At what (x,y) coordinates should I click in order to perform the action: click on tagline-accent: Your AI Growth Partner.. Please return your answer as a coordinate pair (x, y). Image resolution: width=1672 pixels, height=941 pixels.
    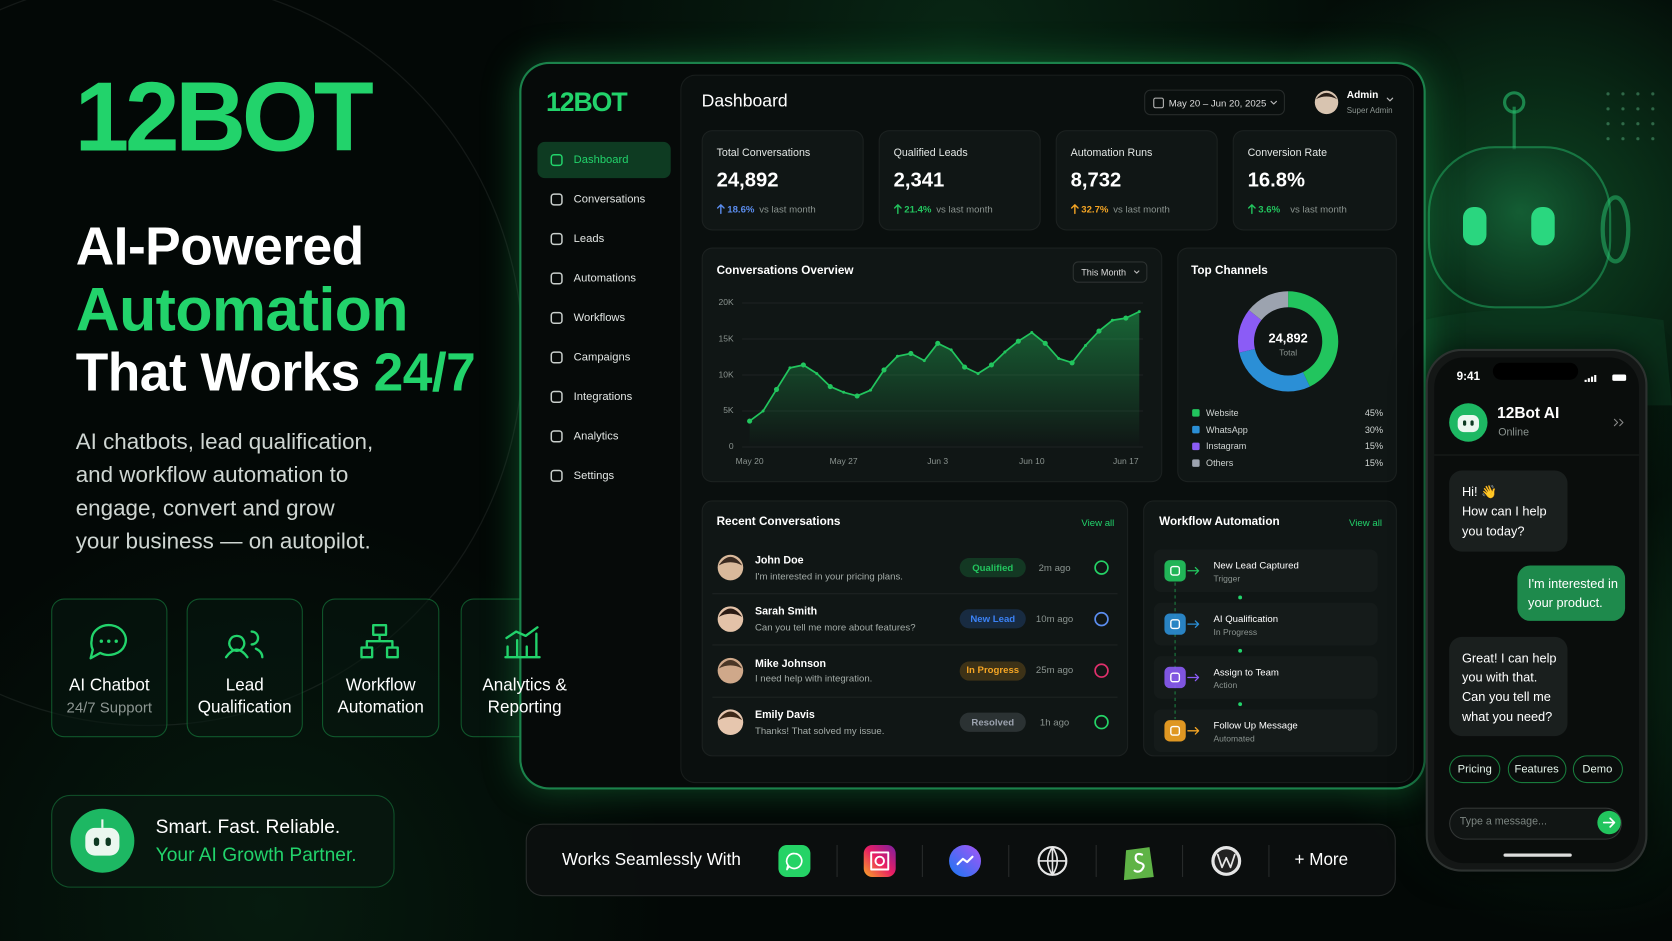
    Looking at the image, I should click on (256, 855).